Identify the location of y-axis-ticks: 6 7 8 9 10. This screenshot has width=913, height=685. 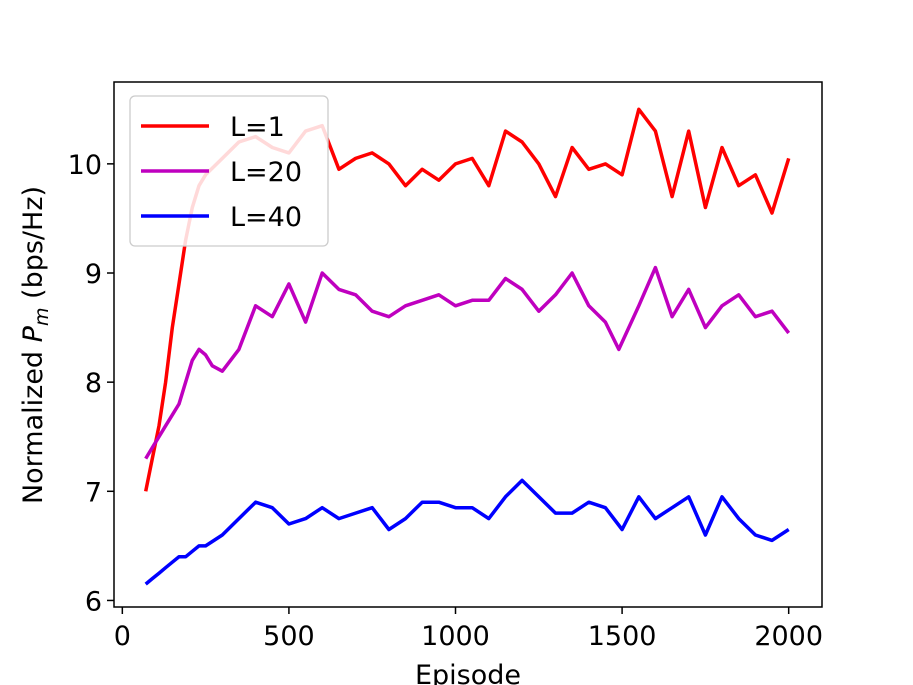
(91, 383).